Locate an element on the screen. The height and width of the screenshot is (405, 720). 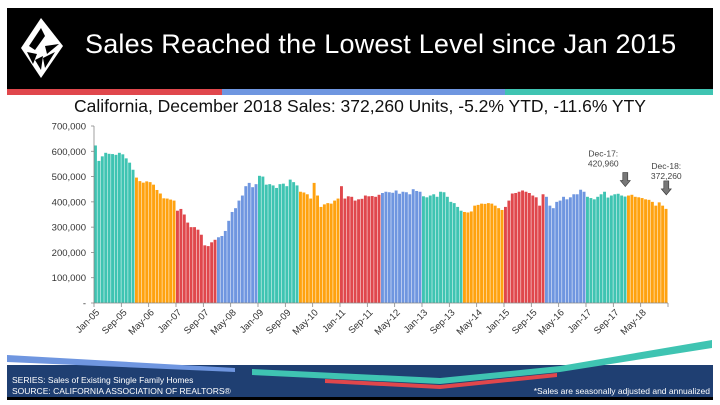
x-tick-label: Jan-05 is located at coordinates (88, 321).